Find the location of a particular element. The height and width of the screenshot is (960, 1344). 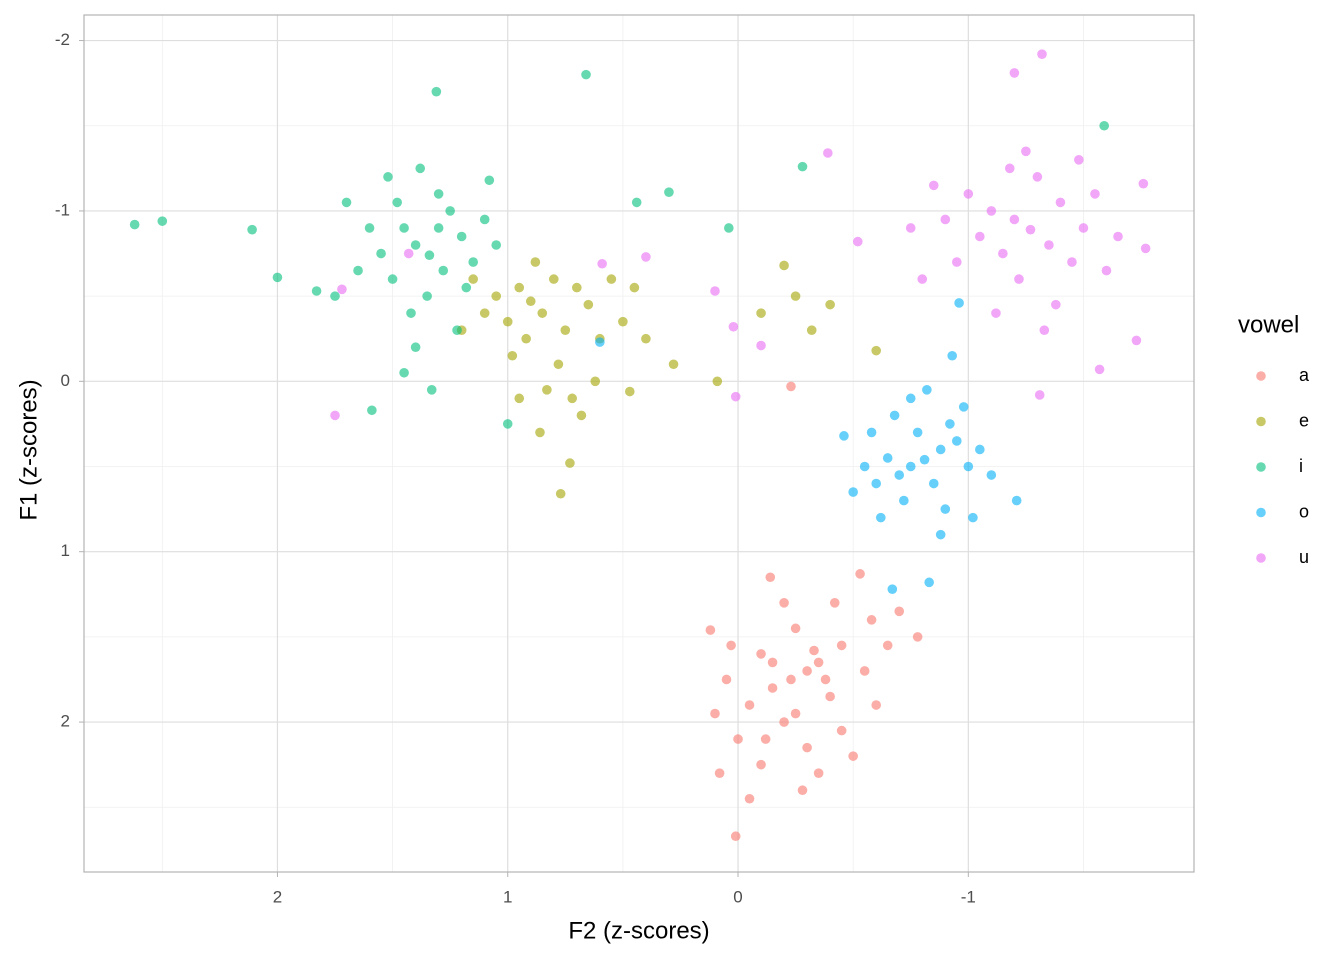

y-tick-label: -1 is located at coordinates (62, 209).